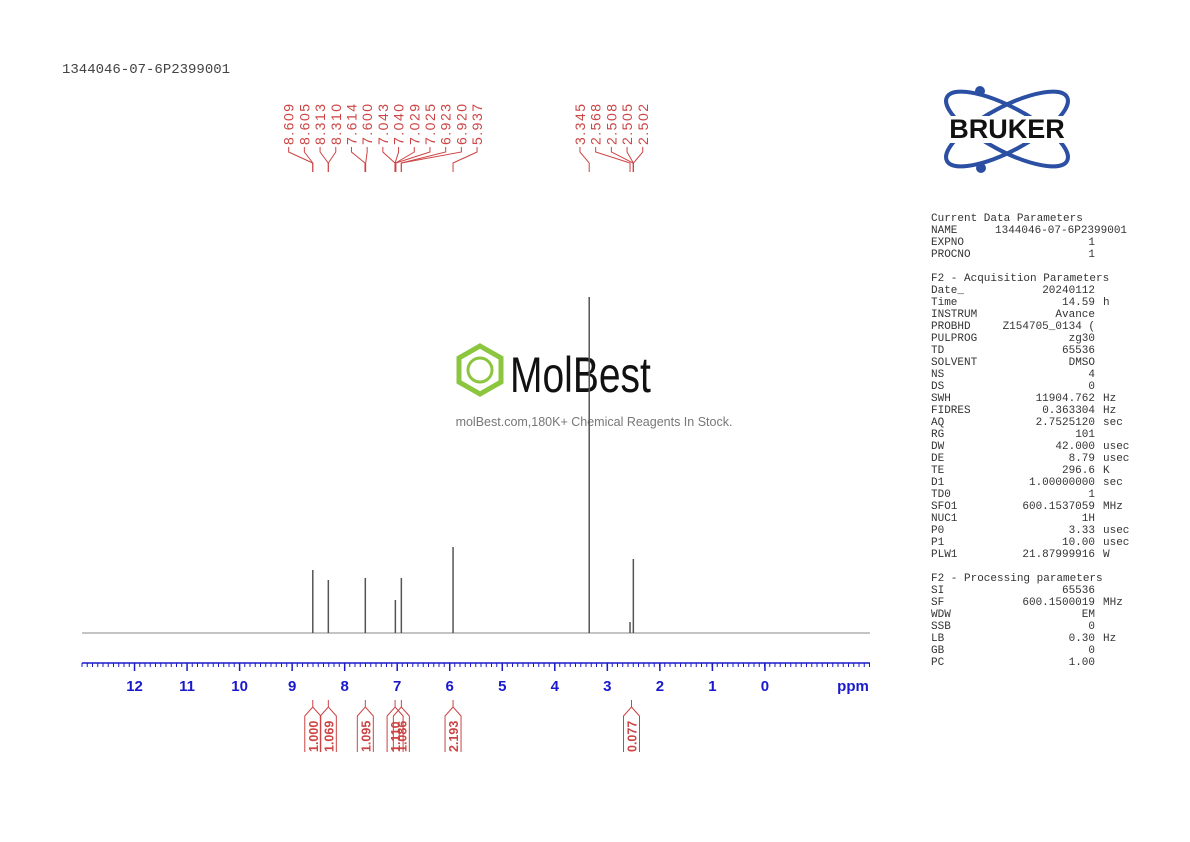 The height and width of the screenshot is (842, 1190). I want to click on integral-label: 1.086, so click(402, 736).